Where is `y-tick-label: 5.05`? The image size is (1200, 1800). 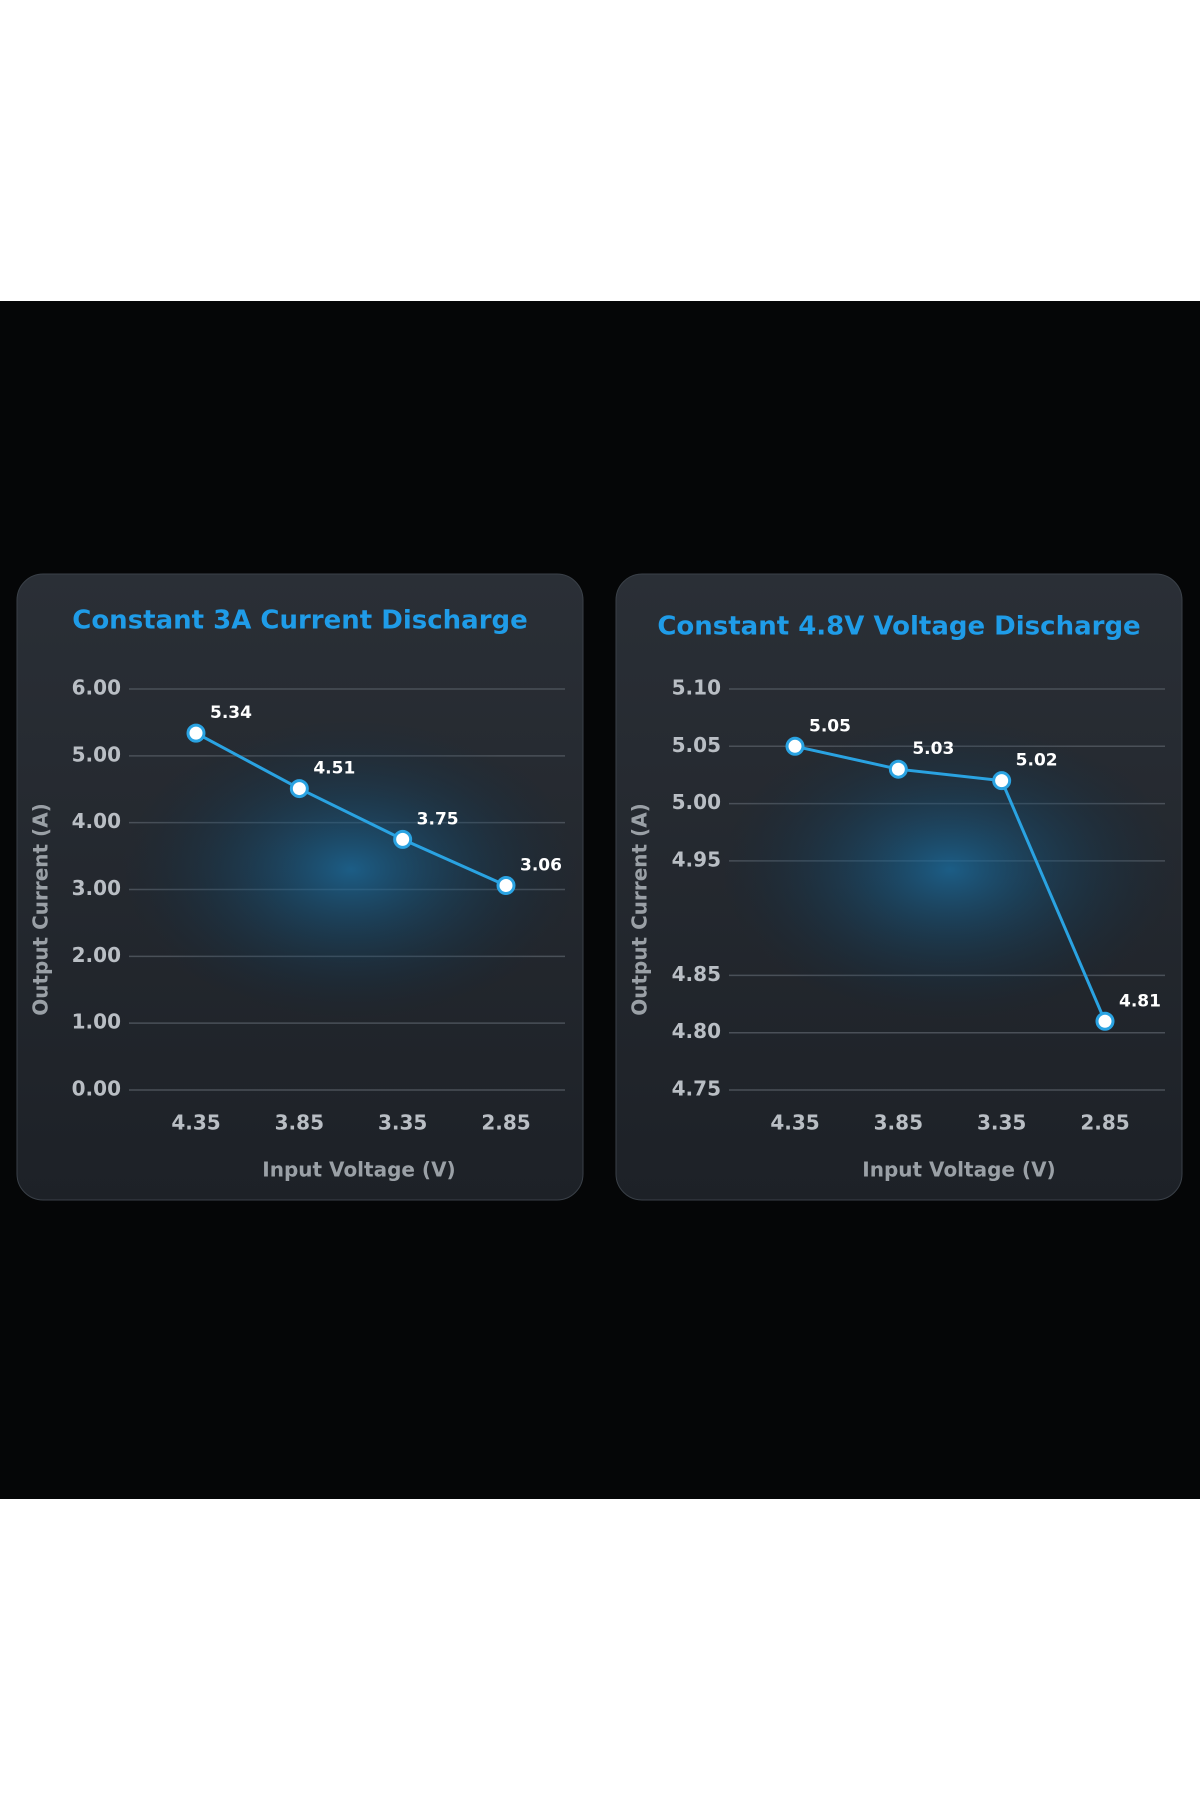
y-tick-label: 5.05 is located at coordinates (696, 745).